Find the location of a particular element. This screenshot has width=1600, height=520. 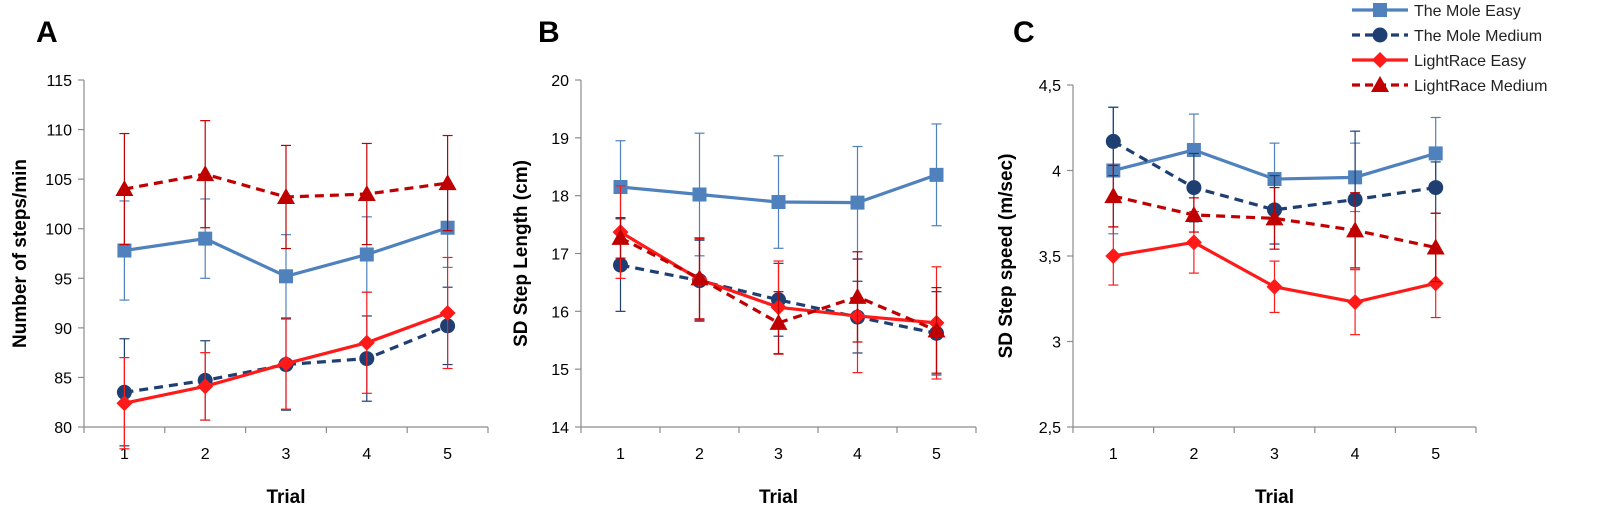

y-tick-label: 3,5 is located at coordinates (1050, 257).